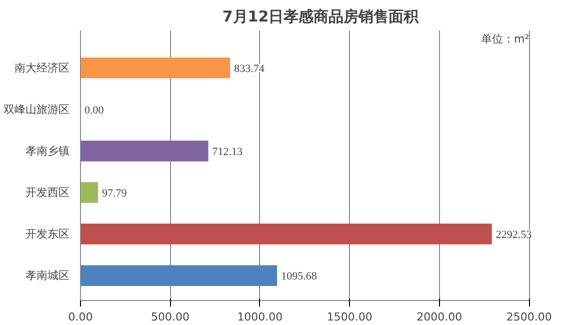  What do you see at coordinates (439, 317) in the screenshot?
I see `x-tick-label: 2000.00` at bounding box center [439, 317].